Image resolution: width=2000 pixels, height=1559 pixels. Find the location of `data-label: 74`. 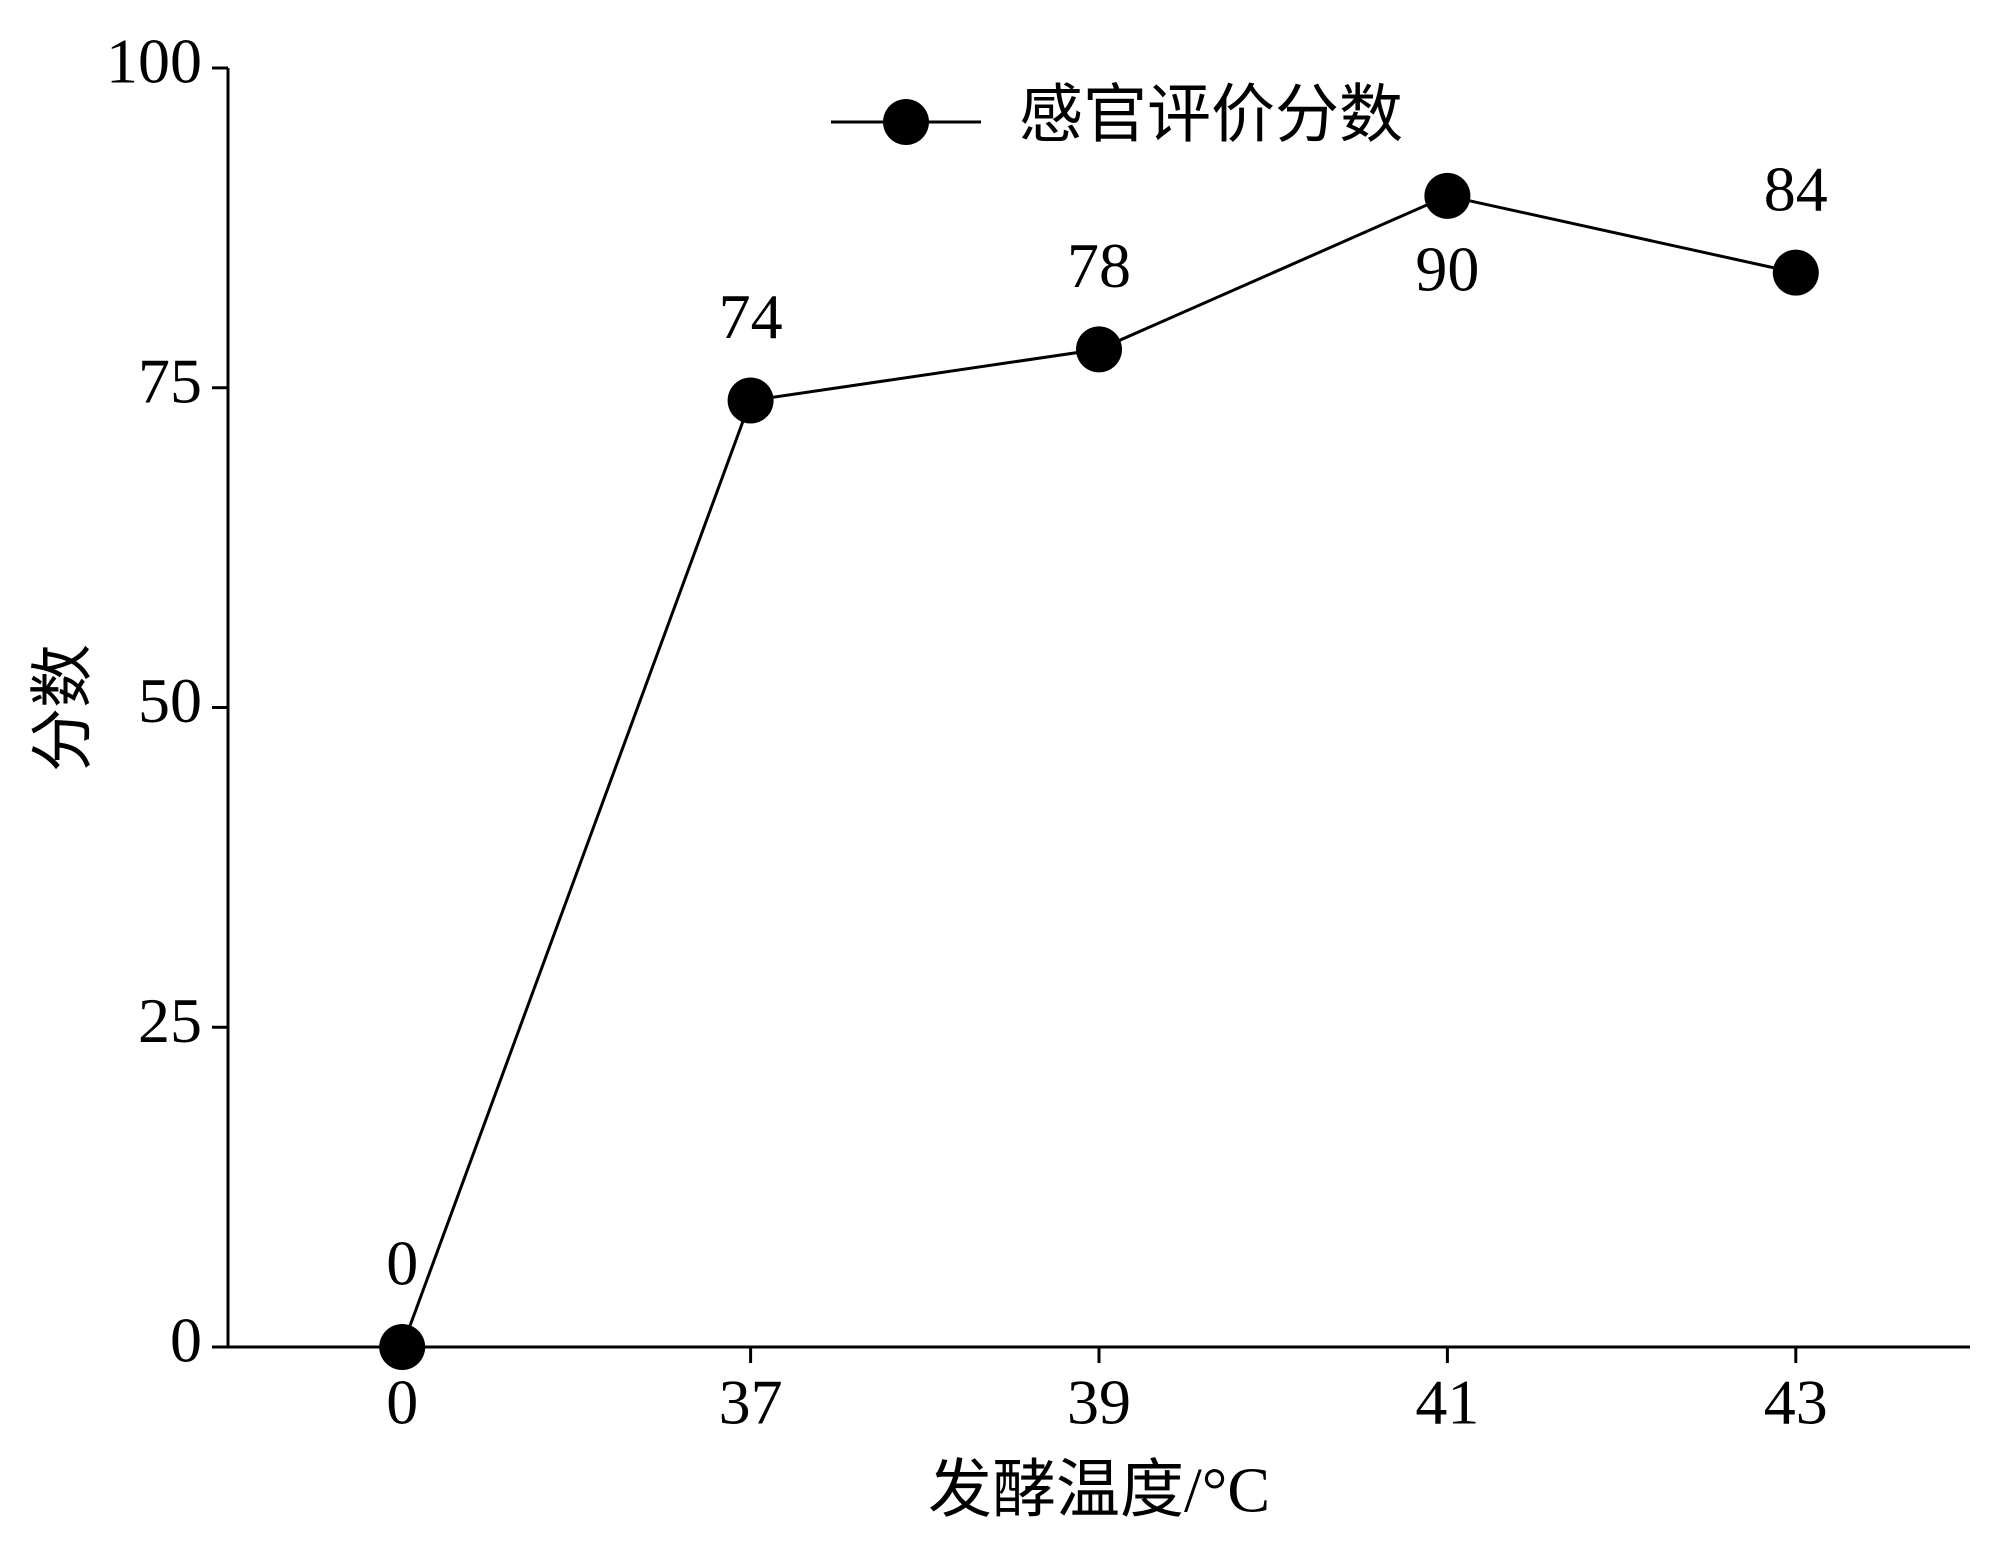

data-label: 74 is located at coordinates (751, 316).